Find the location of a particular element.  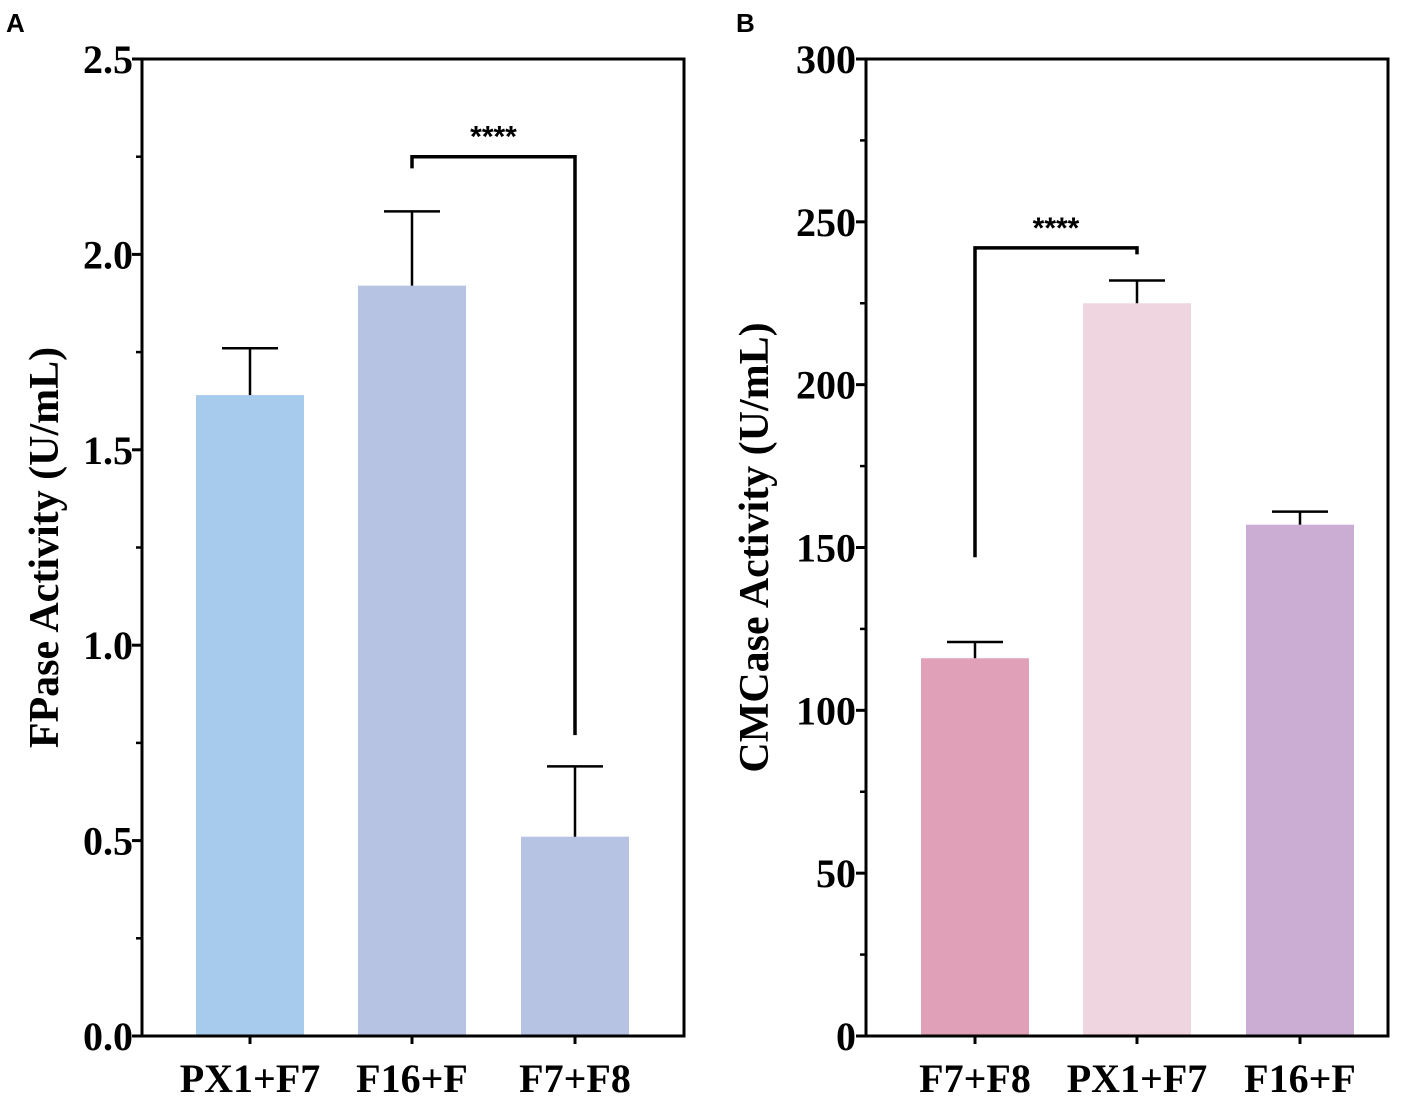

y-tick-label: 1.0 is located at coordinates (108, 645).